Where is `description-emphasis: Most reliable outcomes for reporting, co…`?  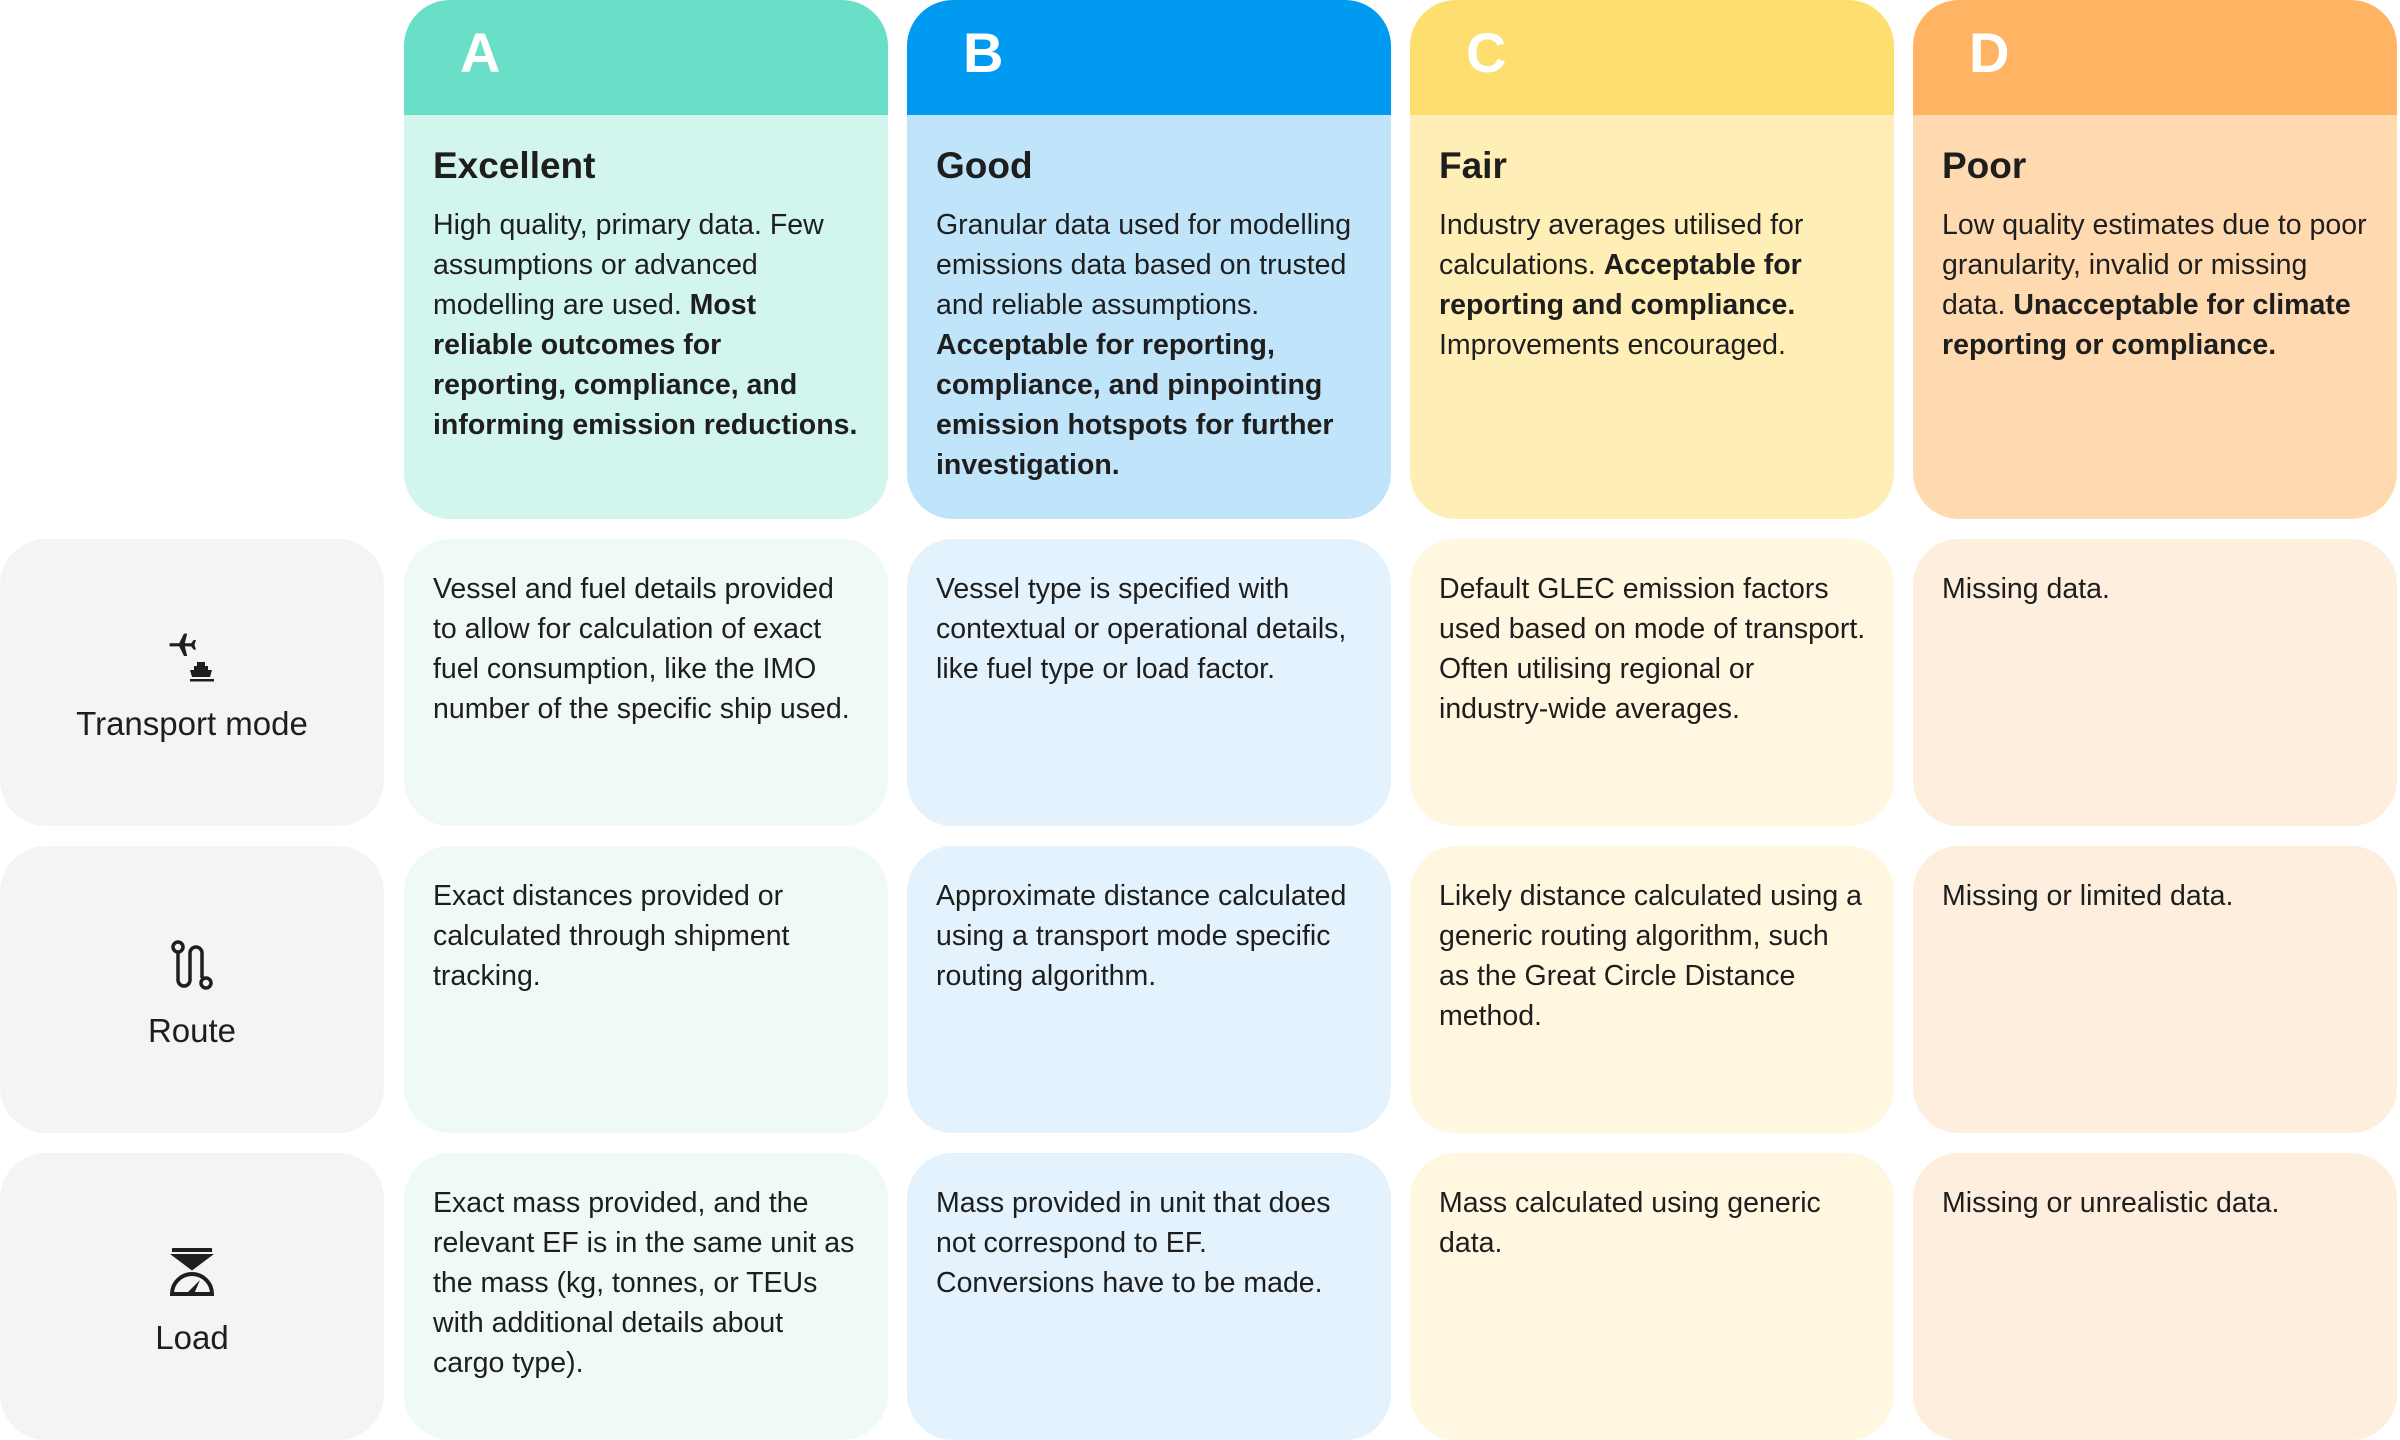
description-emphasis: Most reliable outcomes for reporting, co… is located at coordinates (645, 365).